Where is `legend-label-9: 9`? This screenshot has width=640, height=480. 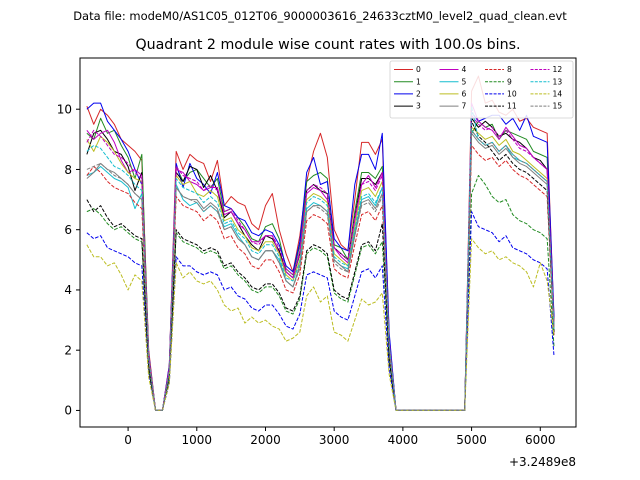 legend-label-9: 9 is located at coordinates (509, 81).